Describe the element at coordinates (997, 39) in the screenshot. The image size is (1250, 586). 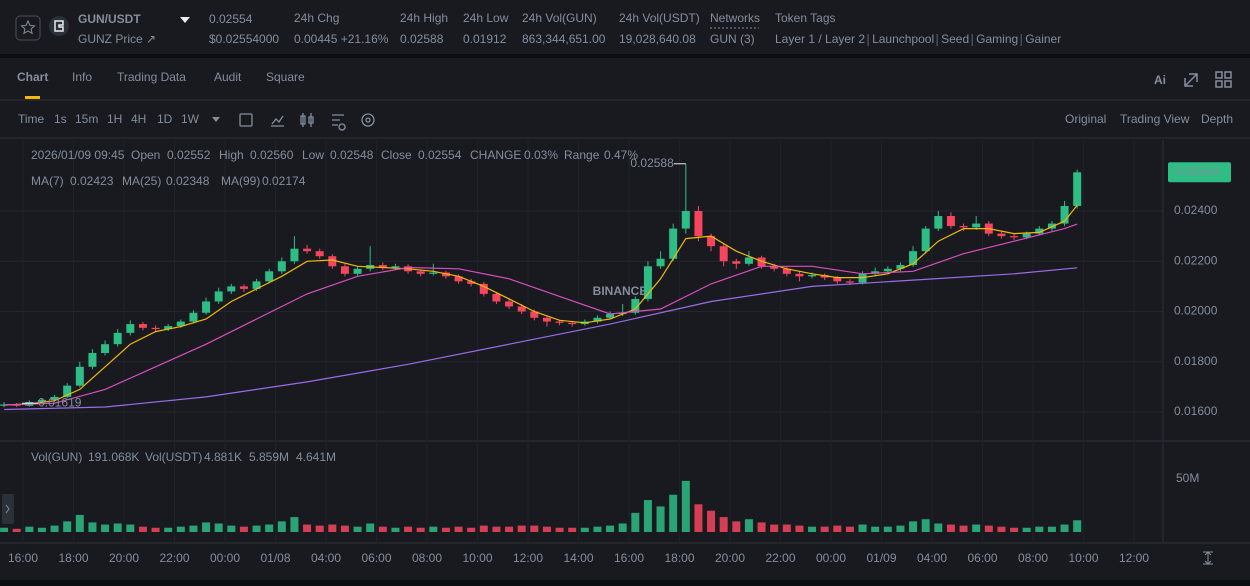
I see `token-tag: Gaming` at that location.